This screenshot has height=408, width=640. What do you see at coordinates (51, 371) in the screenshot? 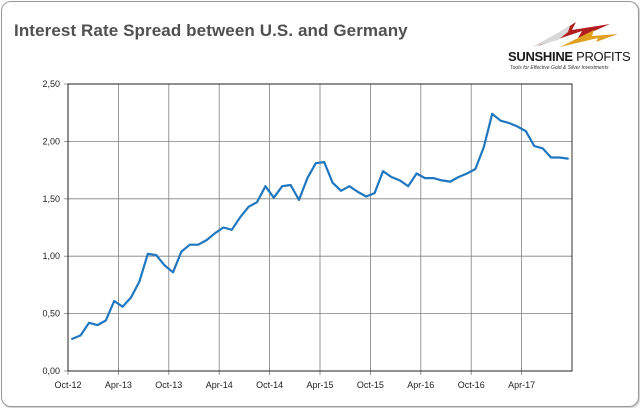
I see `y-tick-label: 0,00` at bounding box center [51, 371].